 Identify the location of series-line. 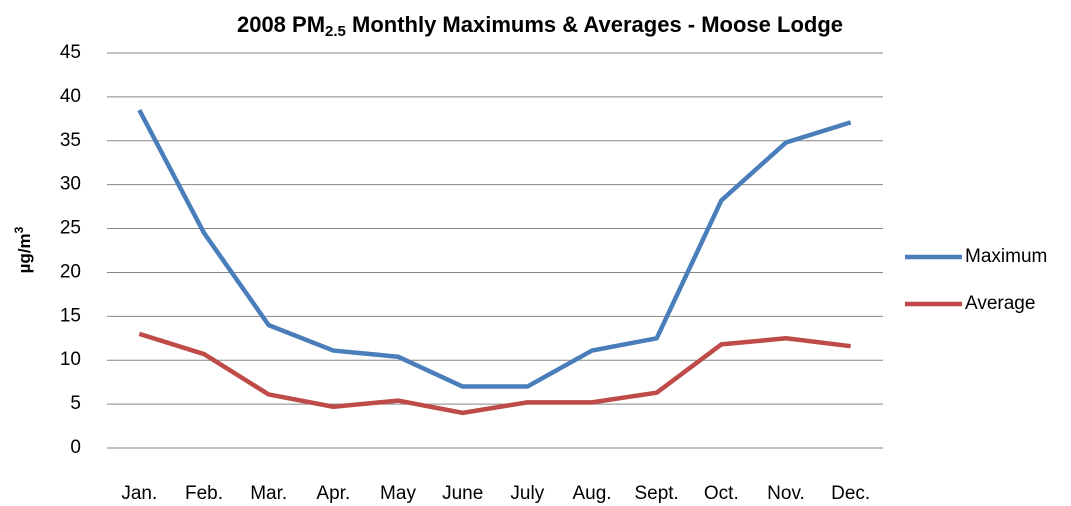
(494, 373).